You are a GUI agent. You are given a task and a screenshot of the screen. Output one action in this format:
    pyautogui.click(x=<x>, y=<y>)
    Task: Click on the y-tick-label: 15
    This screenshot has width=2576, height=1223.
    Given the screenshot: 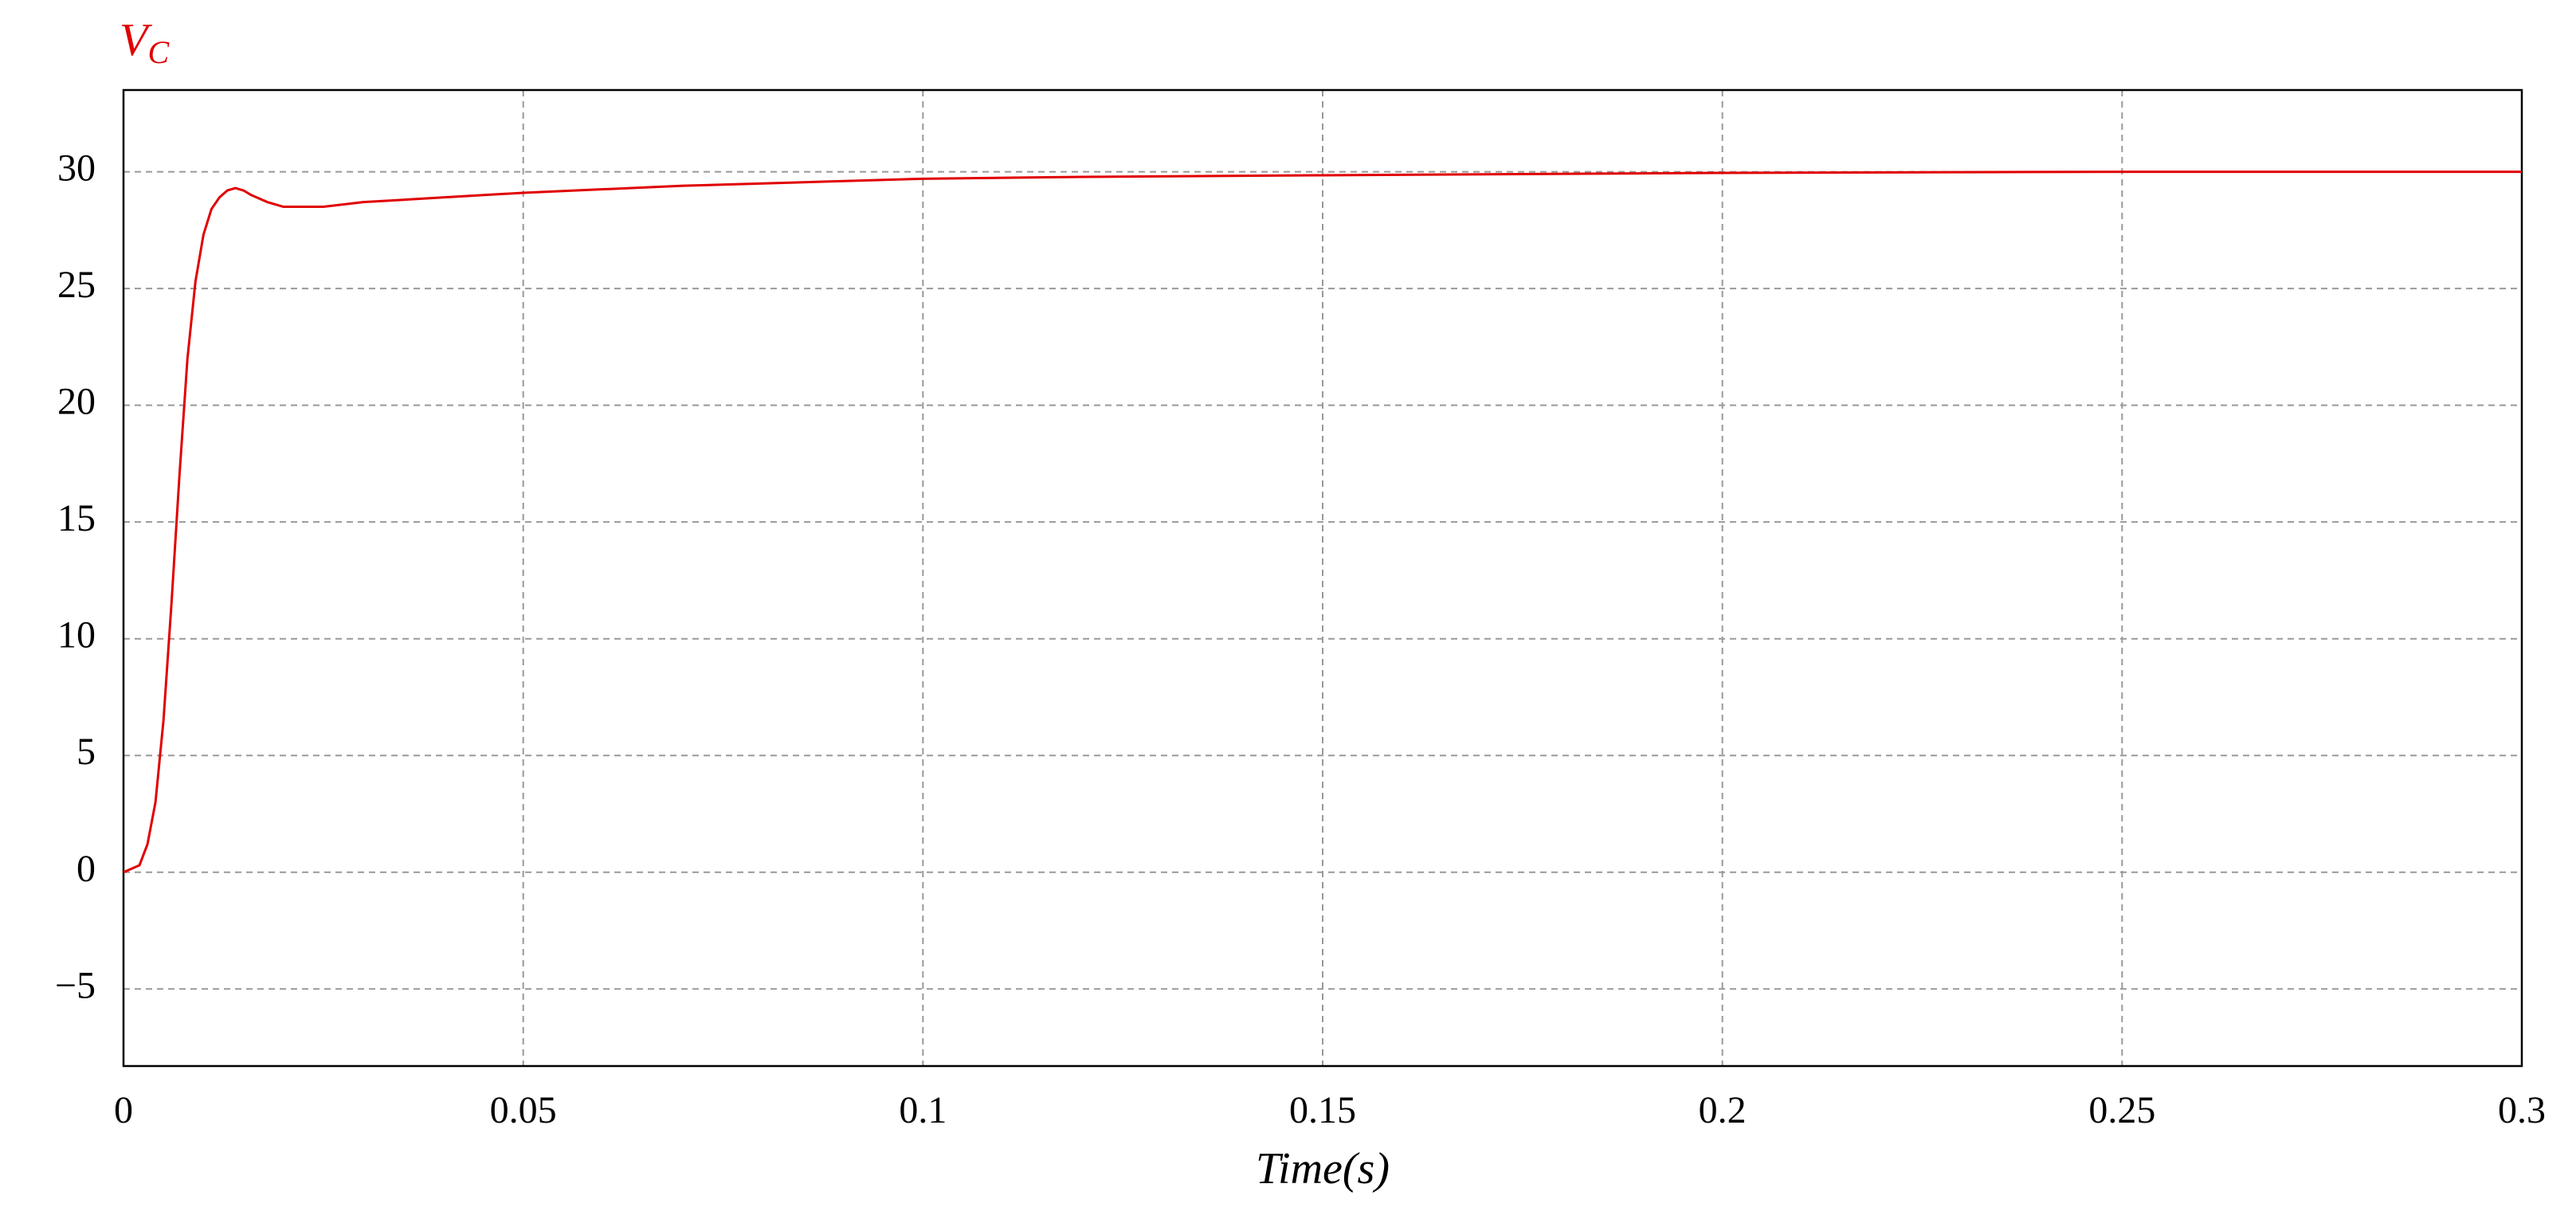 What is the action you would take?
    pyautogui.click(x=76, y=518)
    